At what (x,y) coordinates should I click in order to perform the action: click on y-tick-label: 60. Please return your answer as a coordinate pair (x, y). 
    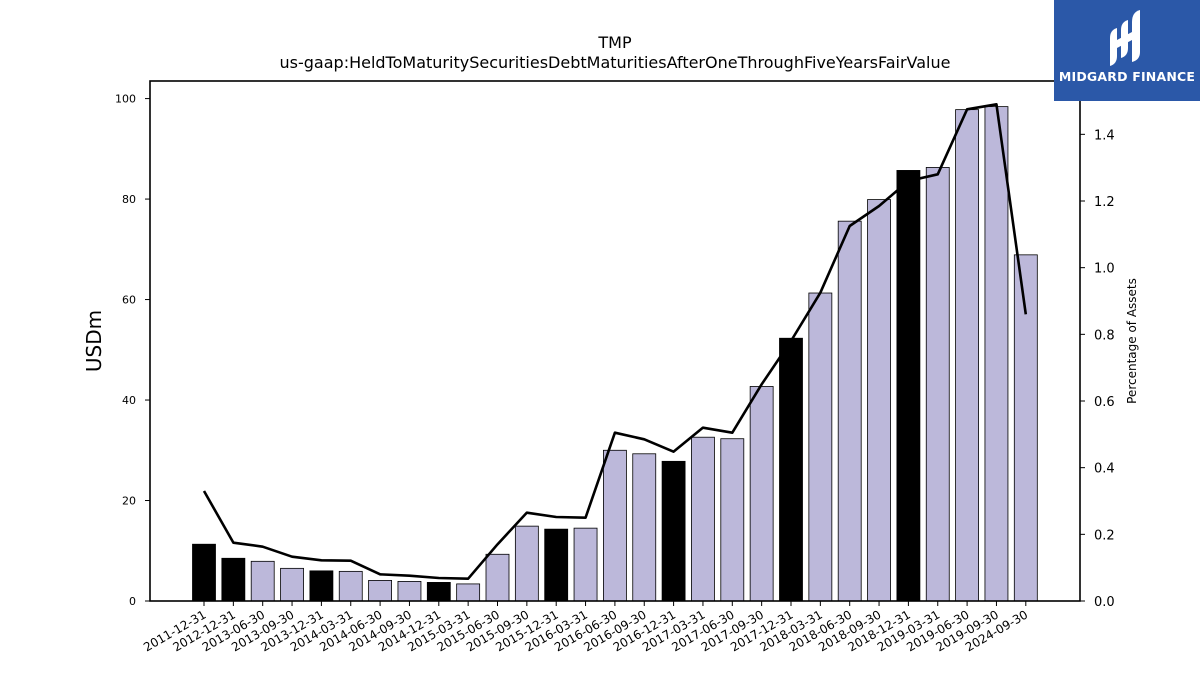
    Looking at the image, I should click on (129, 300).